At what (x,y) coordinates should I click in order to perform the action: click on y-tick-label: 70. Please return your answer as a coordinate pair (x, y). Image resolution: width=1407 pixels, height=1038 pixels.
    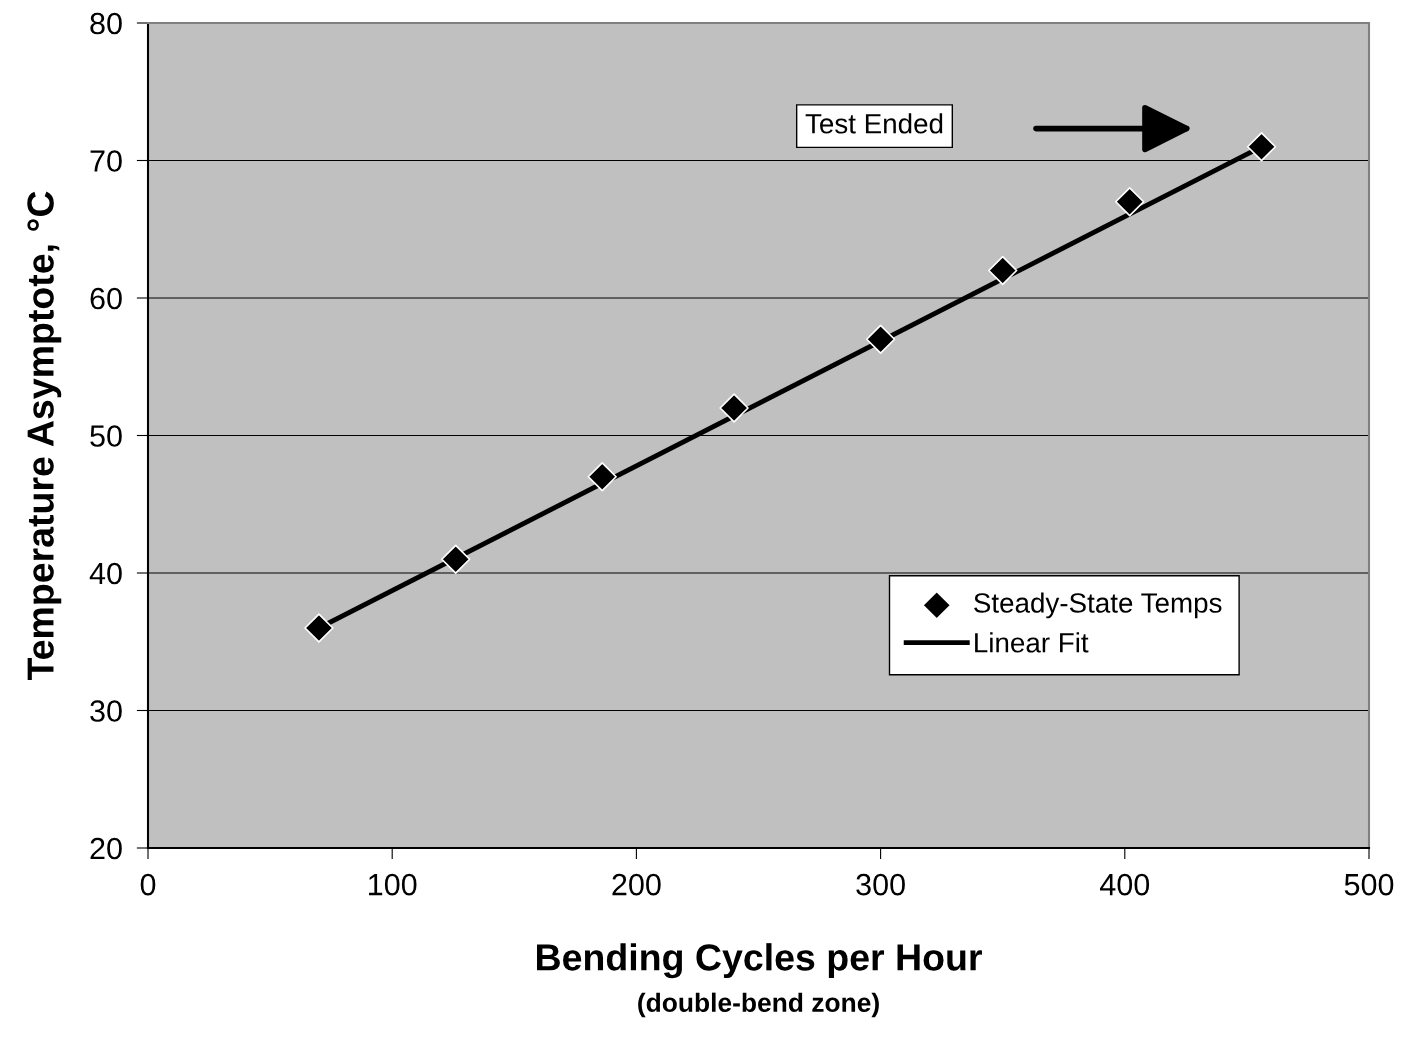
    Looking at the image, I should click on (106, 161).